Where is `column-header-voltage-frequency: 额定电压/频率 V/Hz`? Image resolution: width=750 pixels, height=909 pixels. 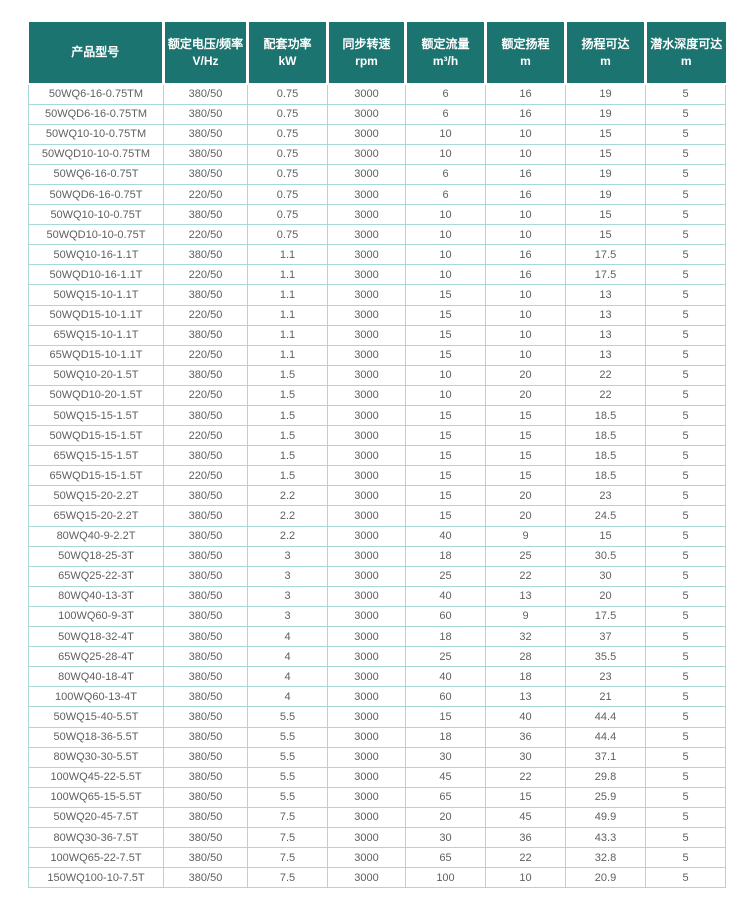
column-header-voltage-frequency: 额定电压/频率 V/Hz is located at coordinates (205, 53).